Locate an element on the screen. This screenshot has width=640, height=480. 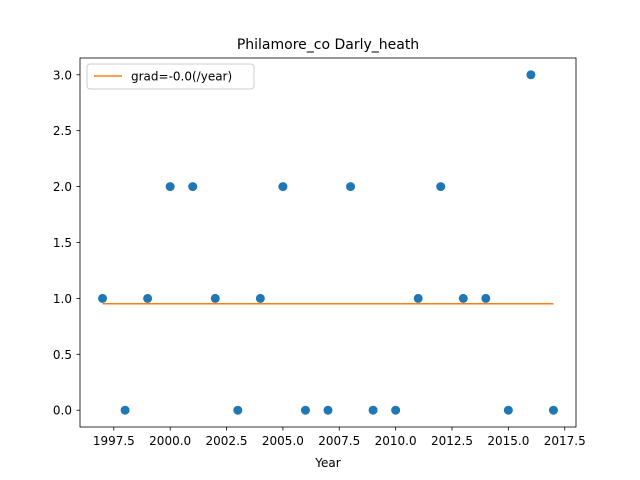
legend-box is located at coordinates (170, 76).